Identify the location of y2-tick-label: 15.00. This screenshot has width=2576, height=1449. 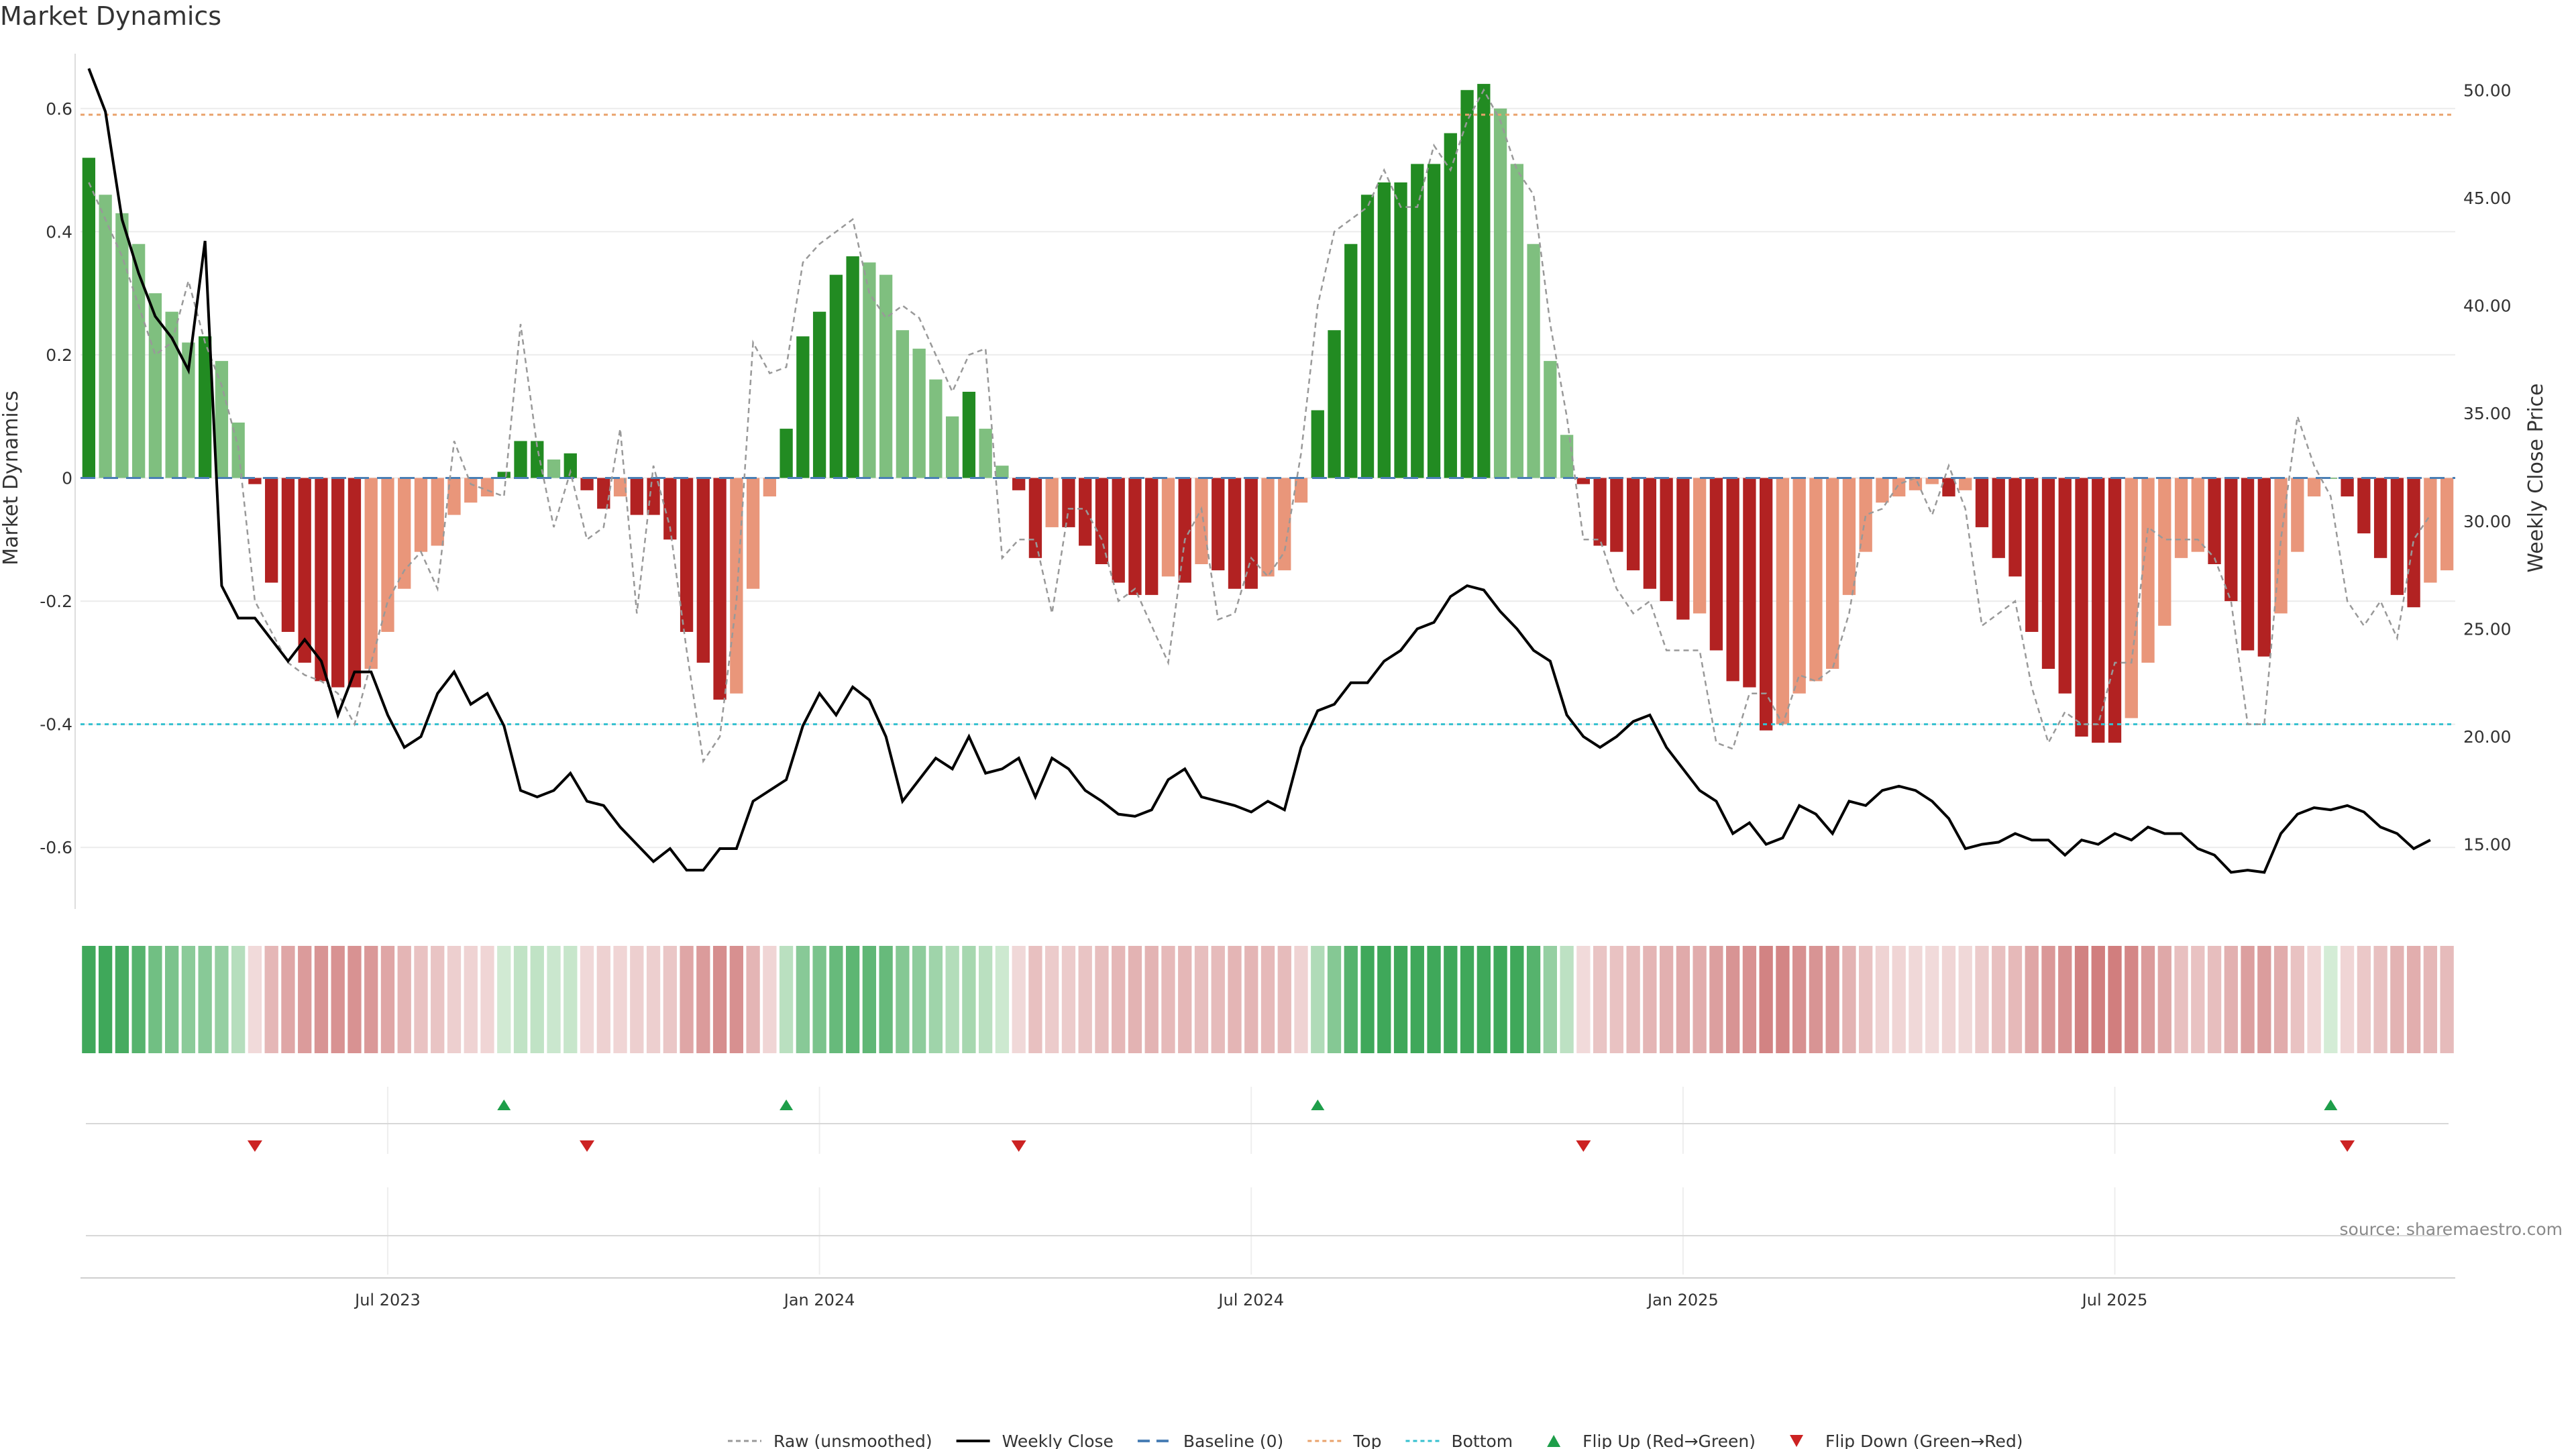
(2487, 845).